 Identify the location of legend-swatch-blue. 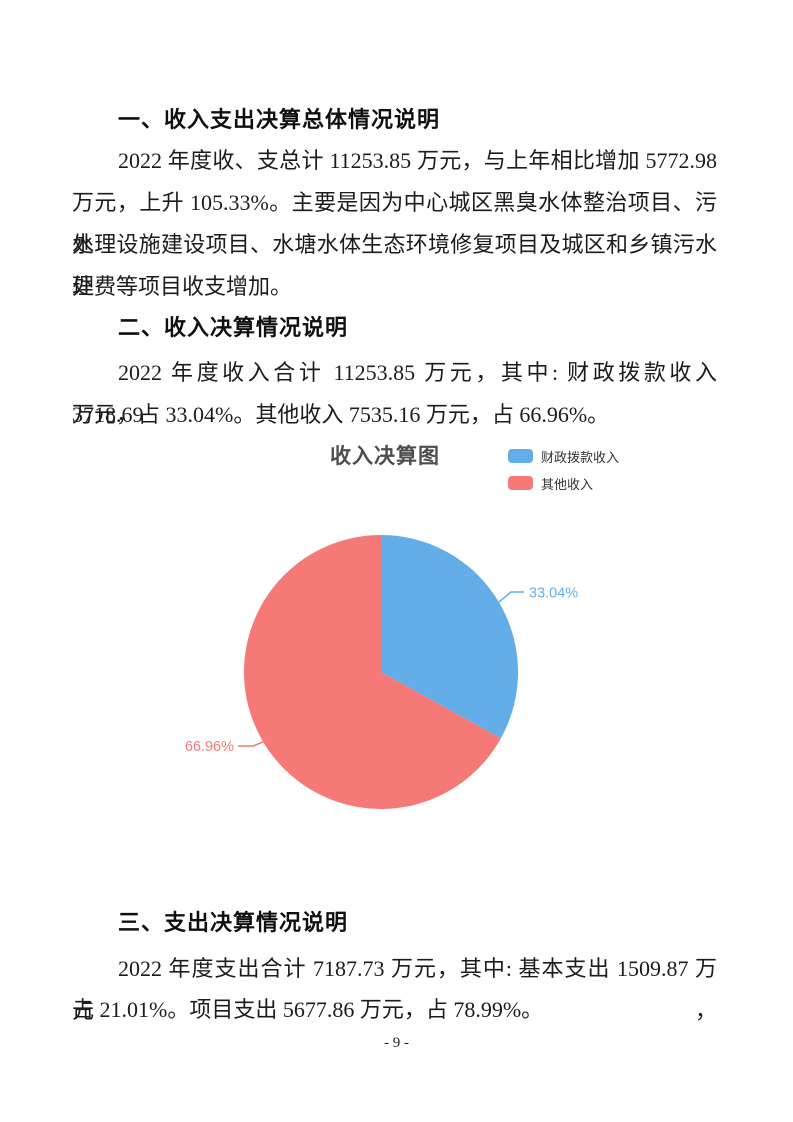
(520, 456).